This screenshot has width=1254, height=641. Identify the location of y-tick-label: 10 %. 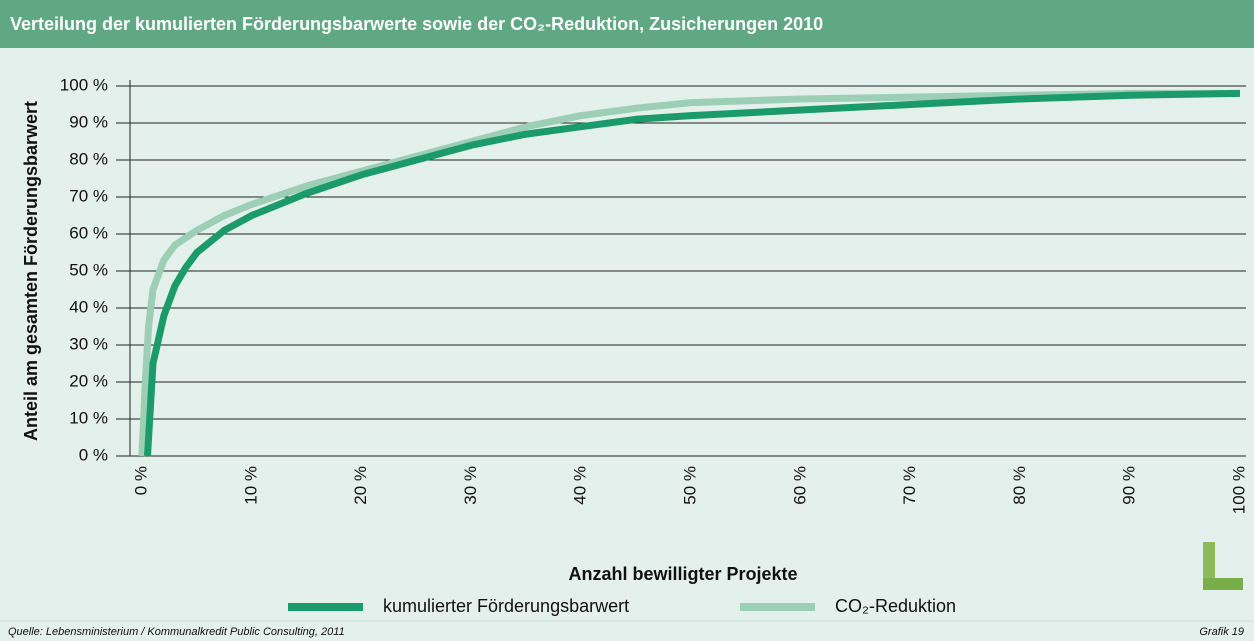
(88, 417).